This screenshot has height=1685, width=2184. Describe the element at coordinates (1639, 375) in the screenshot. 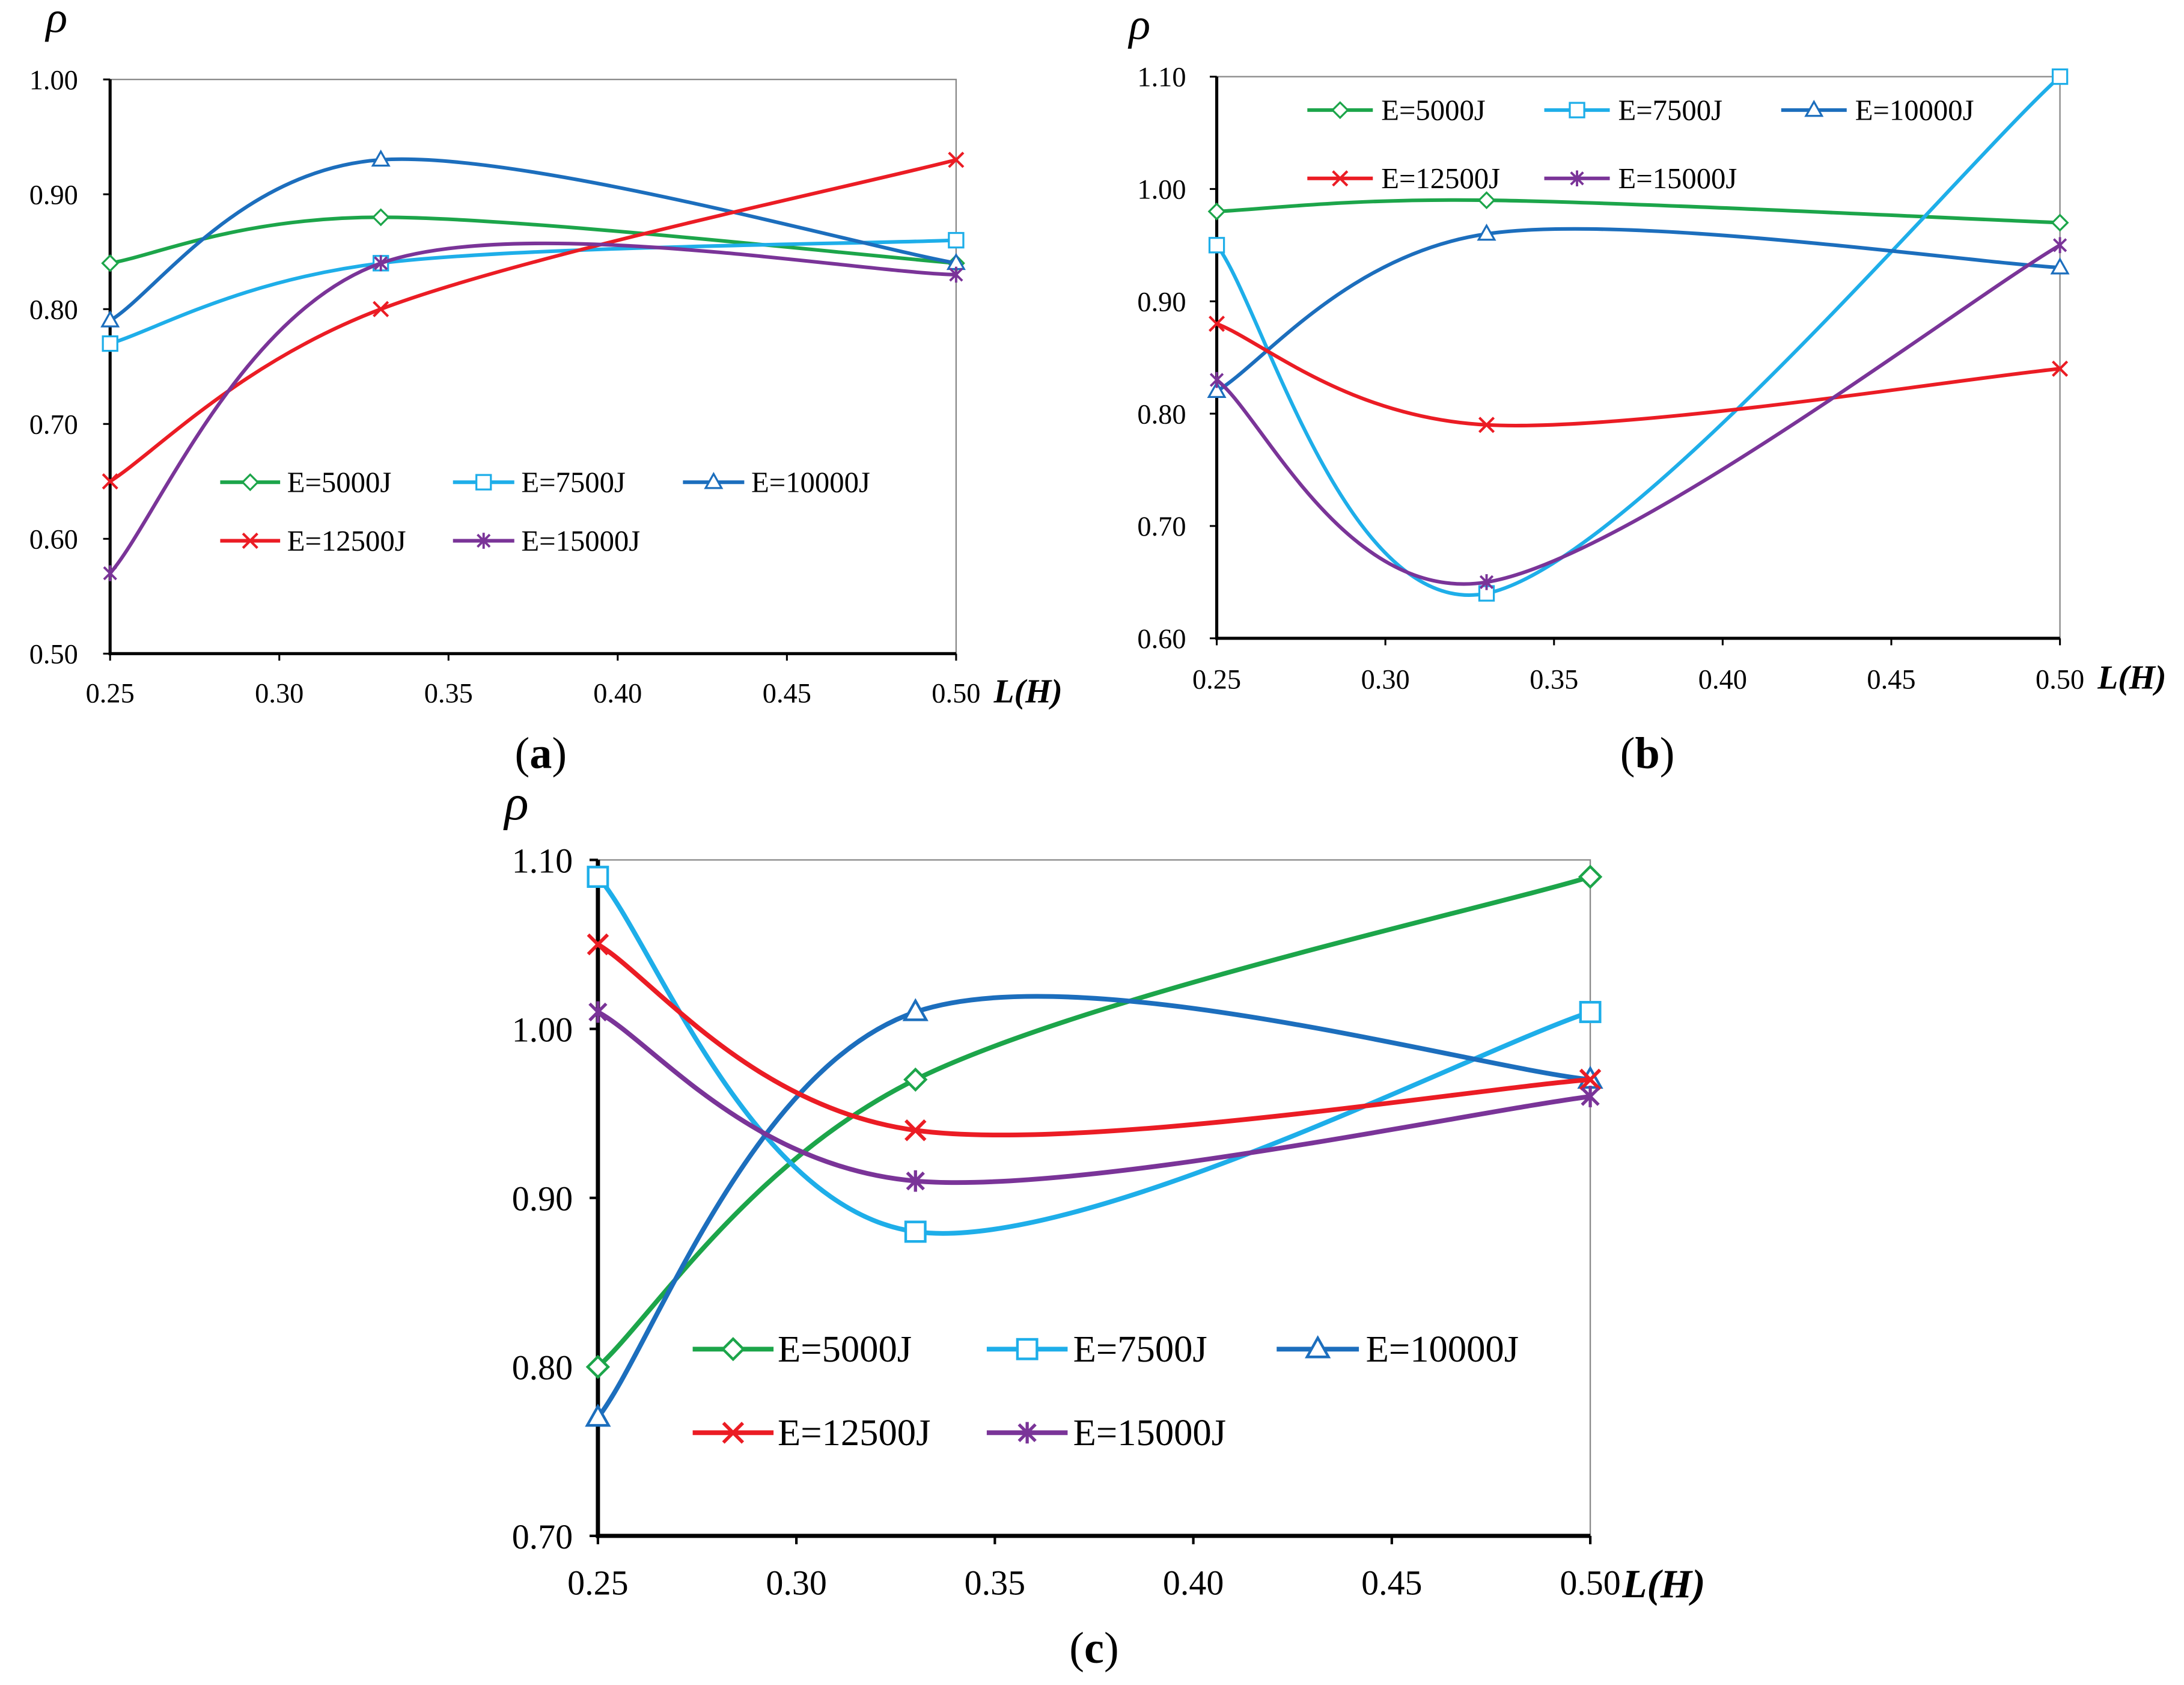

I see `chart-b-series-e12500j` at that location.